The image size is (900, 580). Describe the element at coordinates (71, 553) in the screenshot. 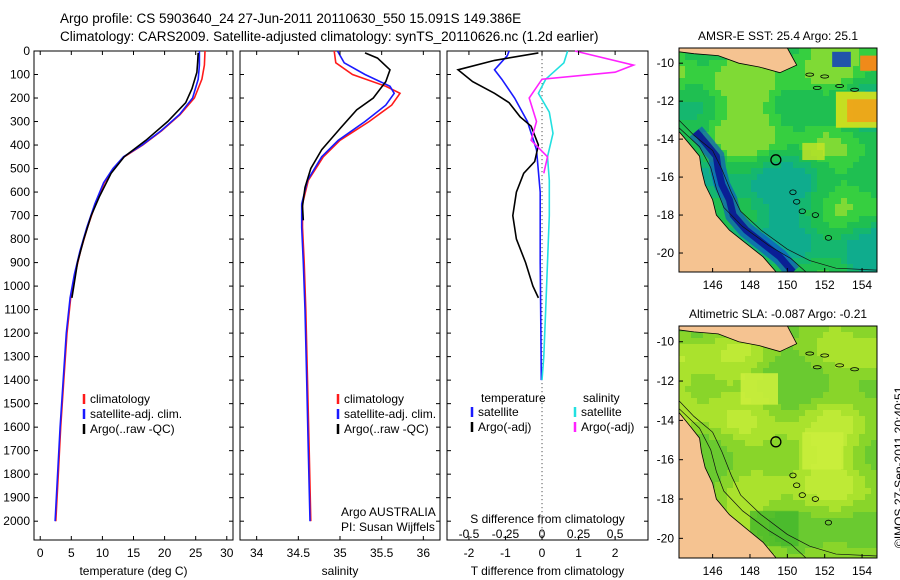

I see `x-tick-label: 5` at that location.